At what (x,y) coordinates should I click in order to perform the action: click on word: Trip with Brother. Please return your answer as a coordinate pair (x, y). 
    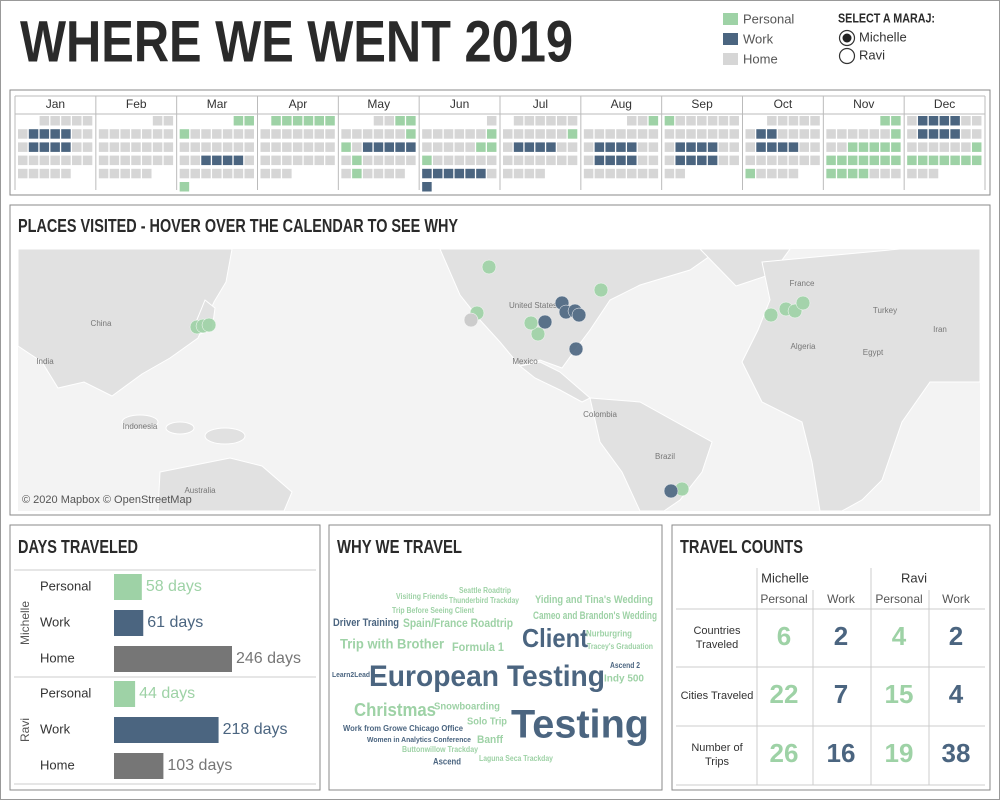
    Looking at the image, I should click on (392, 644).